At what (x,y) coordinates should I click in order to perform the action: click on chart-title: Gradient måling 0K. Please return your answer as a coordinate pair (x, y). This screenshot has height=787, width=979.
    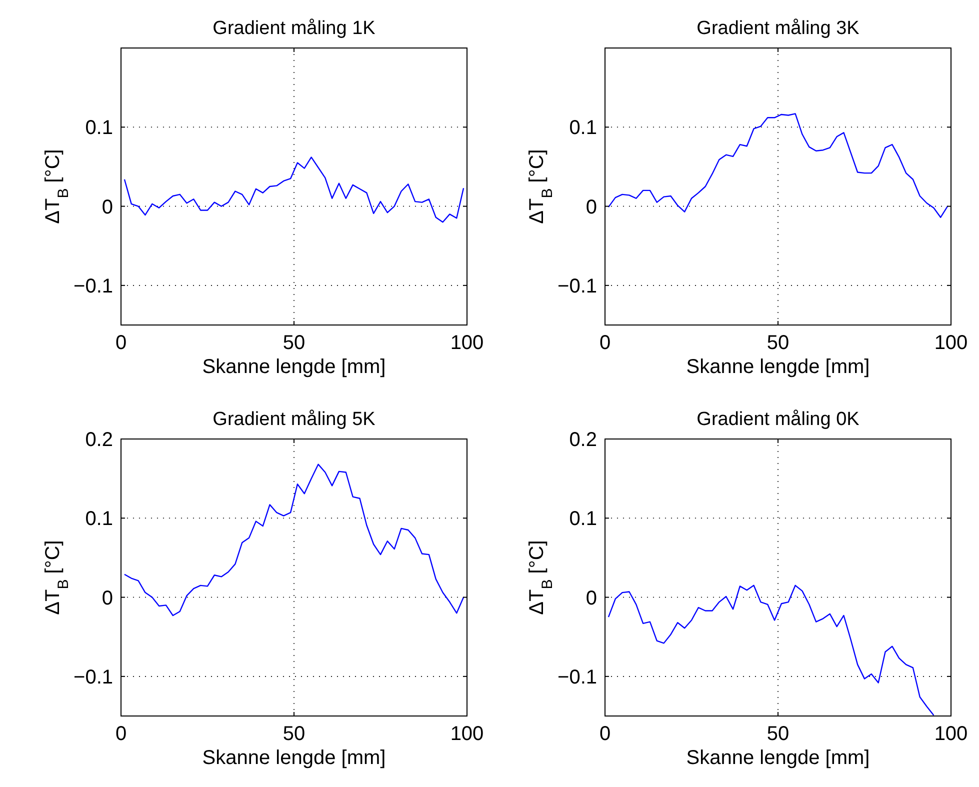
    Looking at the image, I should click on (778, 419).